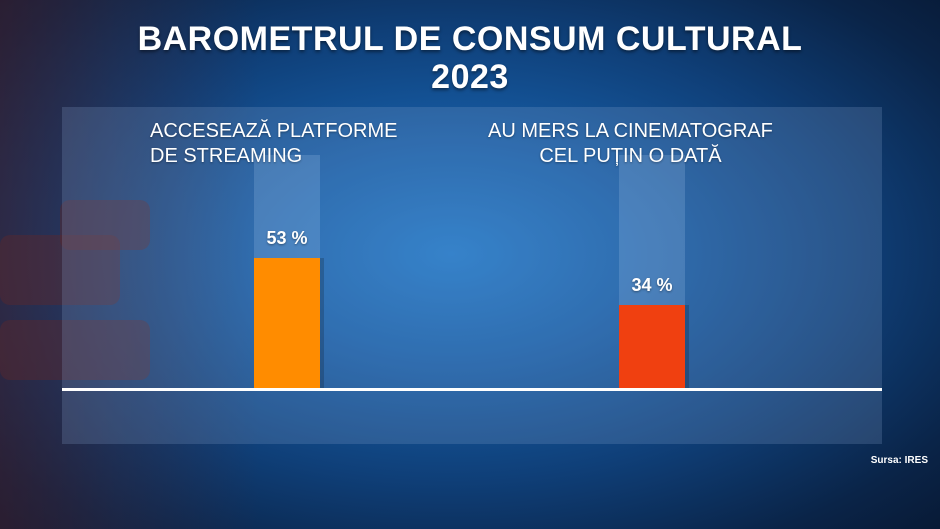 The width and height of the screenshot is (940, 529). Describe the element at coordinates (652, 346) in the screenshot. I see `bar-cinema` at that location.